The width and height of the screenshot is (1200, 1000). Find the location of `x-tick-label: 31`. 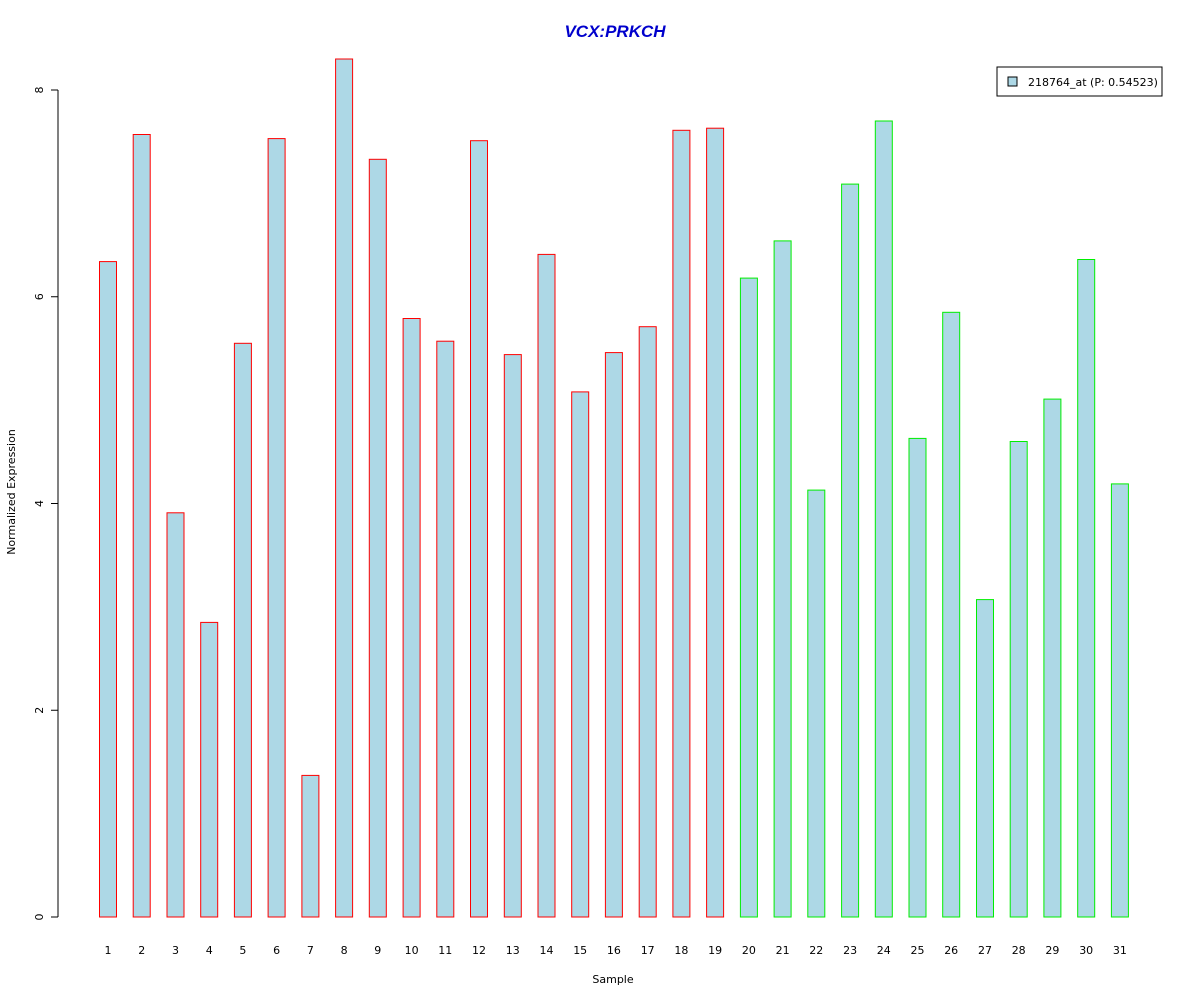

x-tick-label: 31 is located at coordinates (1120, 950).